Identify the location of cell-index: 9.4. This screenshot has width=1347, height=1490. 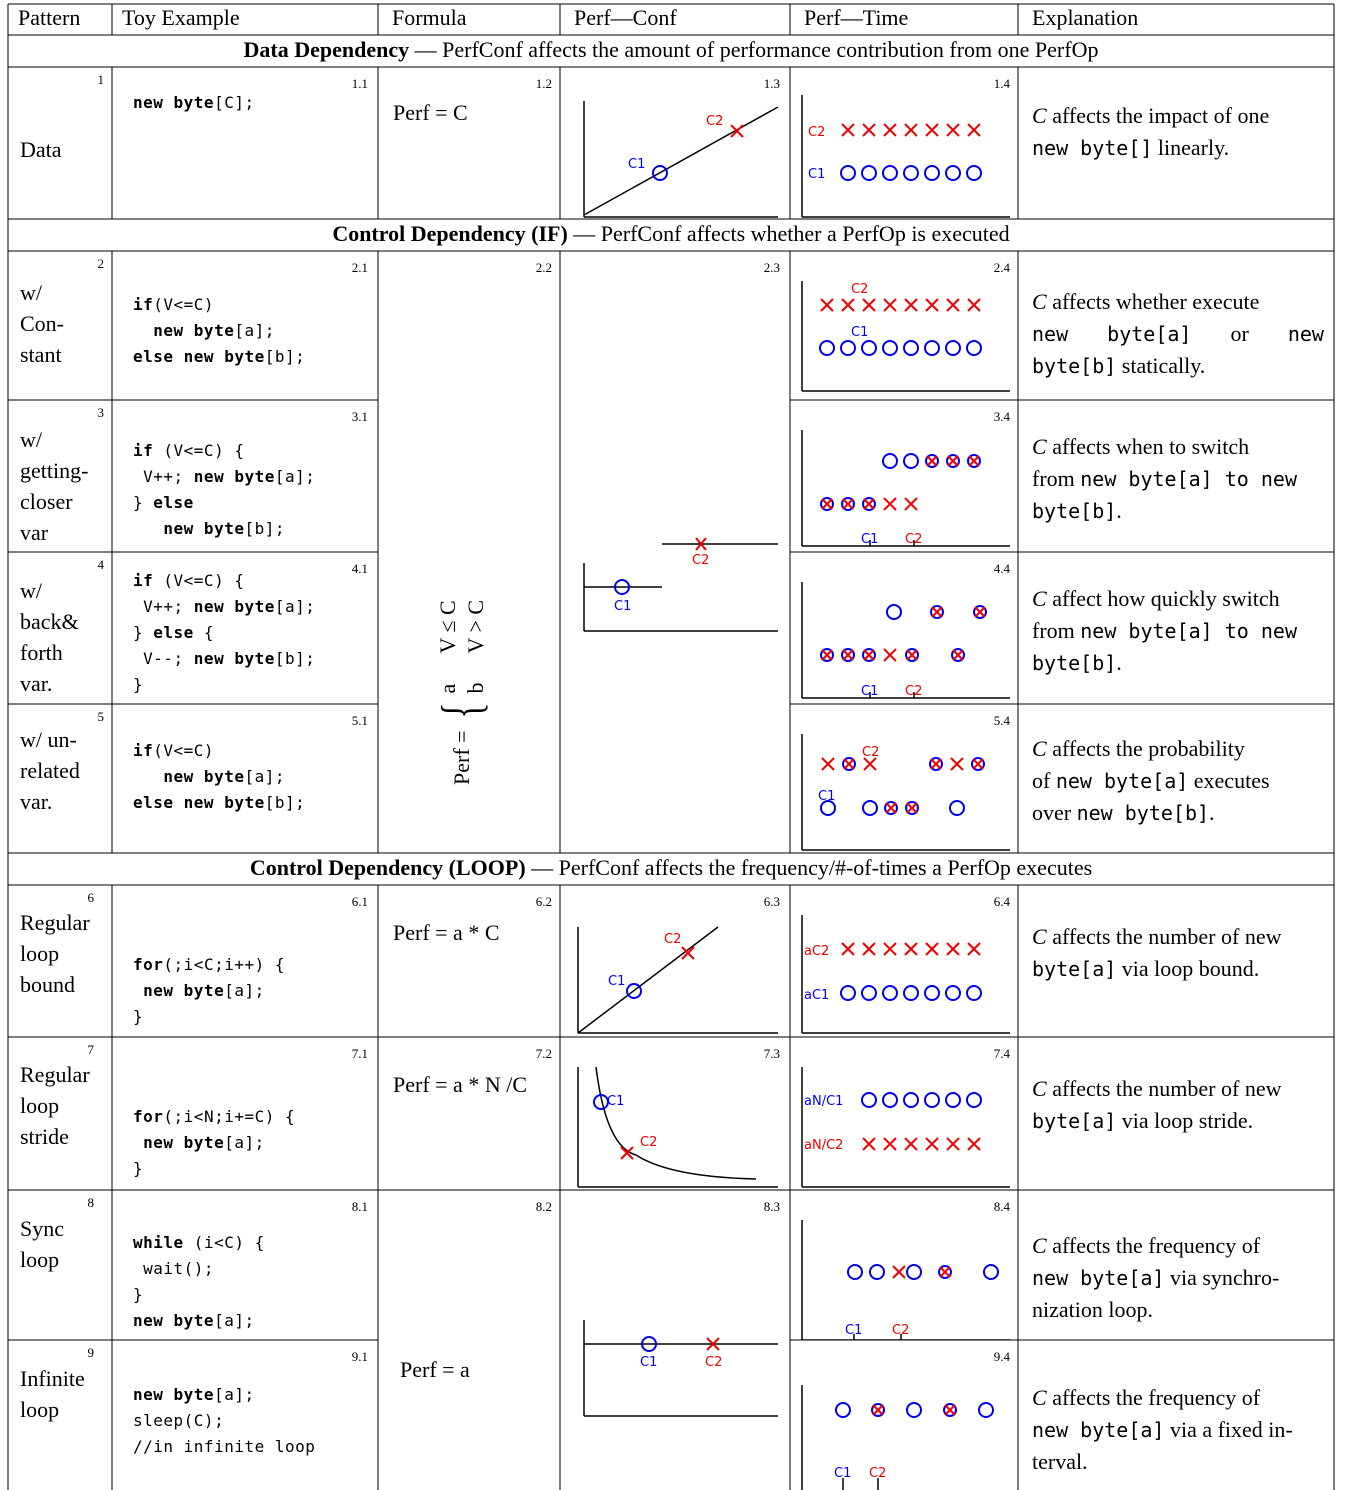
(1001, 1356).